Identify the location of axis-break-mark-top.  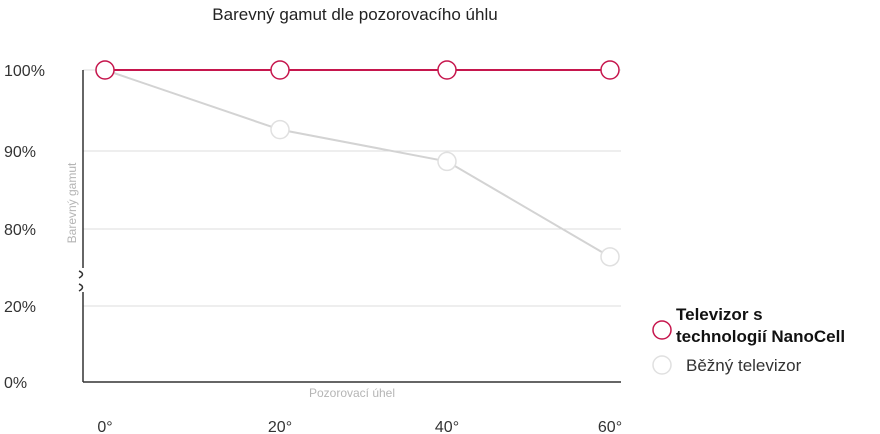
(81, 274).